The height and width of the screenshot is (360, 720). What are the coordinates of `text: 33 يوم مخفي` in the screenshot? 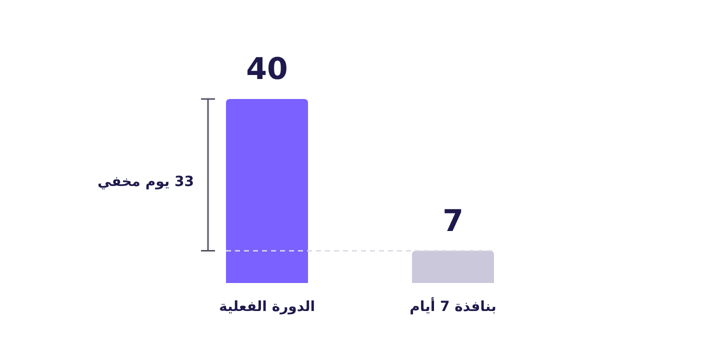 It's located at (145, 182).